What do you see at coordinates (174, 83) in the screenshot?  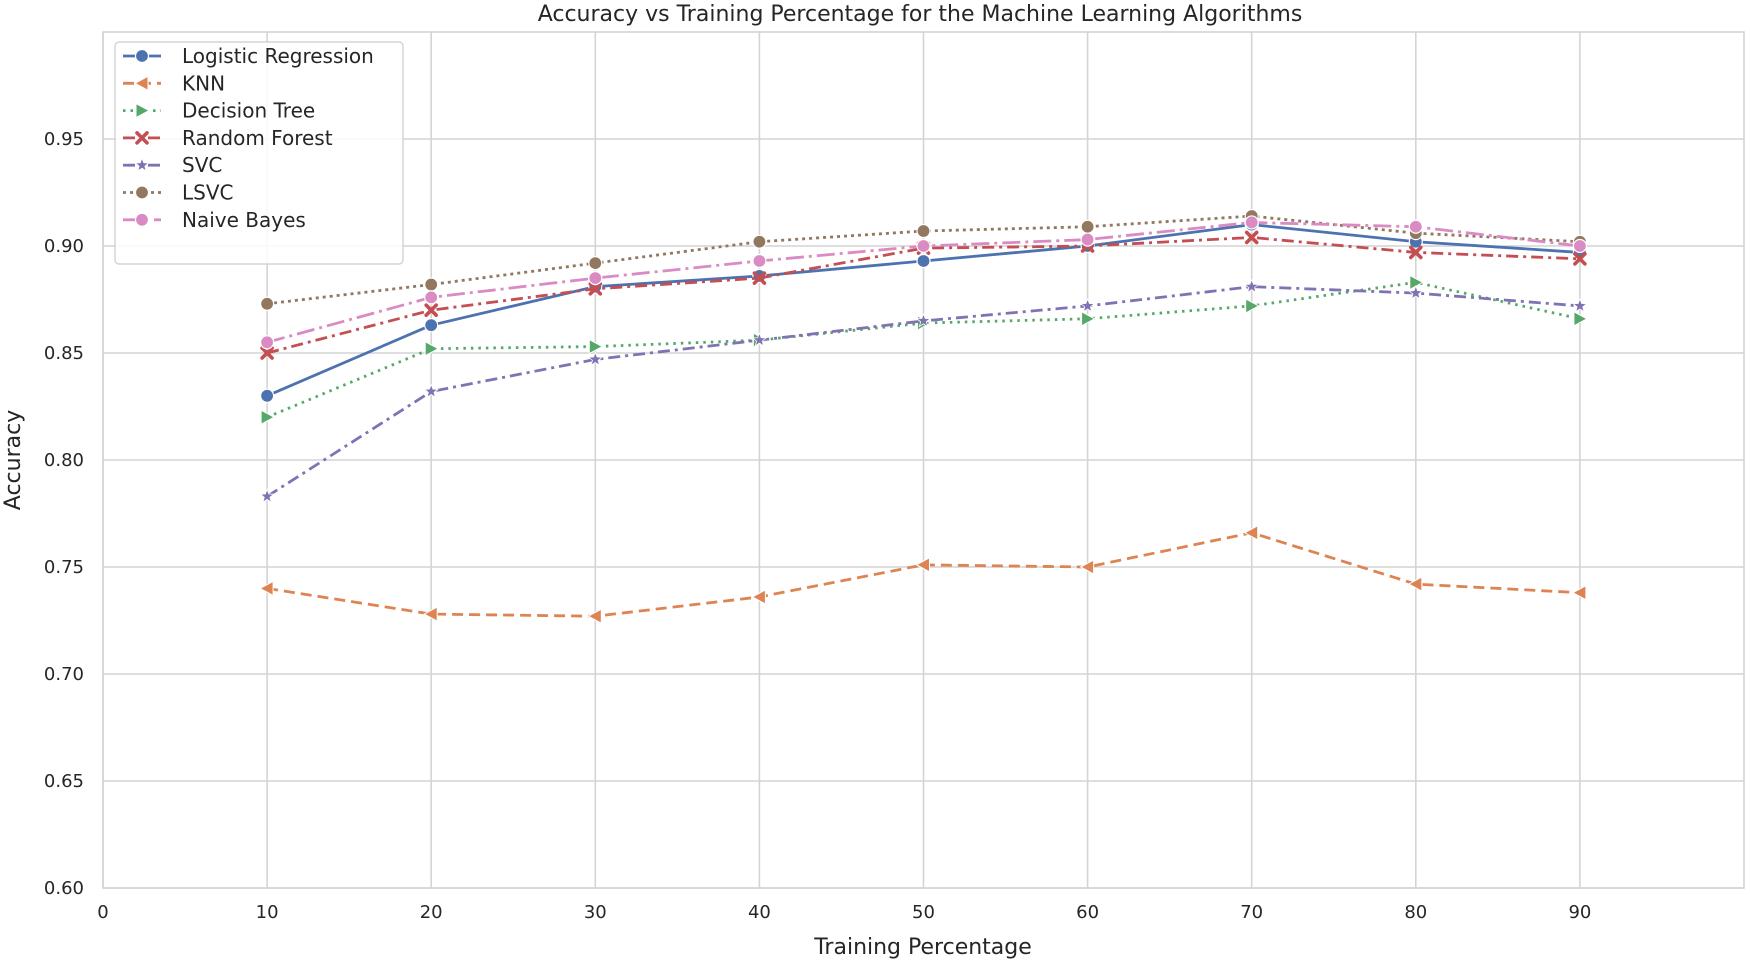 I see `legend-entry-knn: KNN` at bounding box center [174, 83].